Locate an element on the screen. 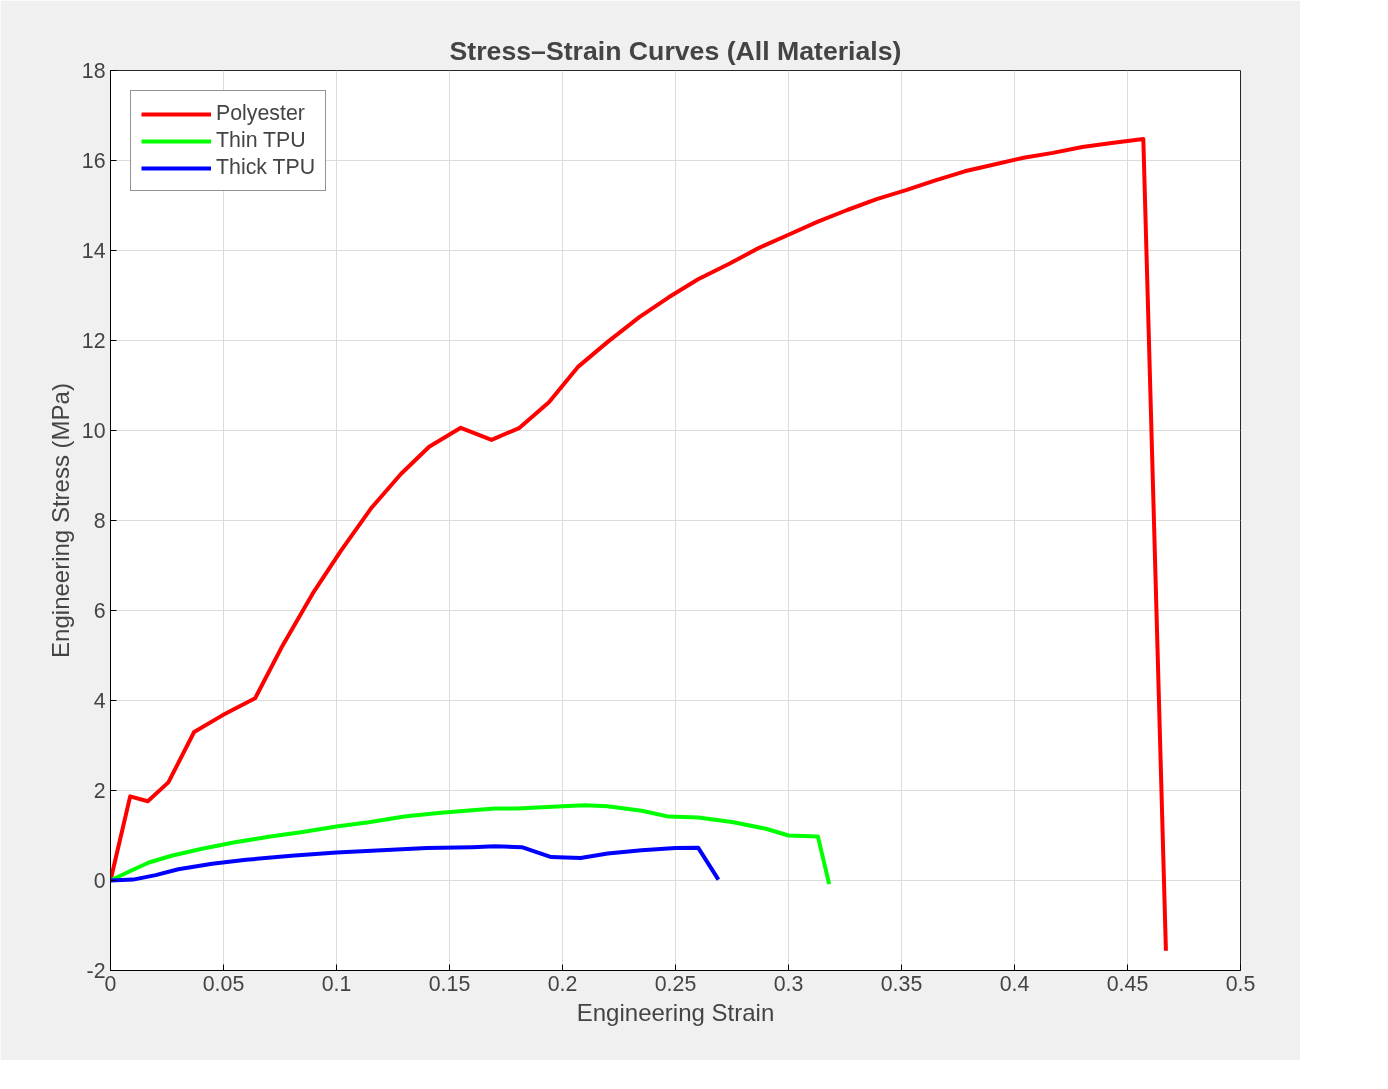  y-tick-label: -2 is located at coordinates (96, 971).